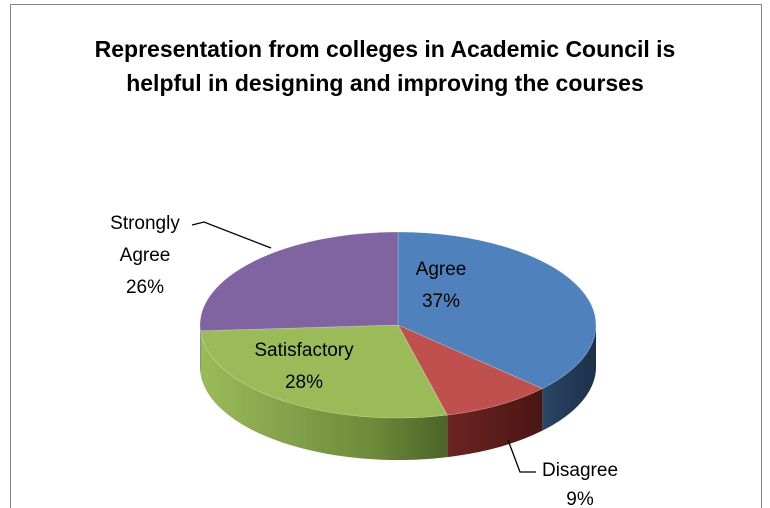 Image resolution: width=770 pixels, height=508 pixels. Describe the element at coordinates (495, 423) in the screenshot. I see `pie-side-disagree` at that location.